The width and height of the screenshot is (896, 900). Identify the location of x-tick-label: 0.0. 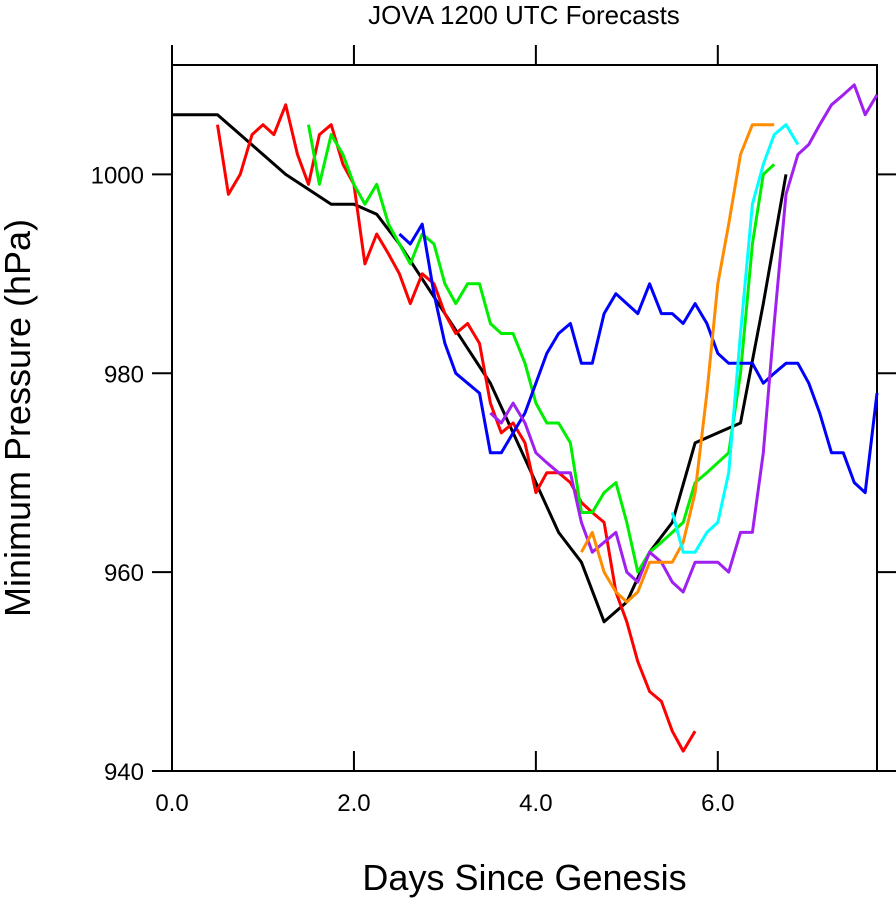
(171, 803).